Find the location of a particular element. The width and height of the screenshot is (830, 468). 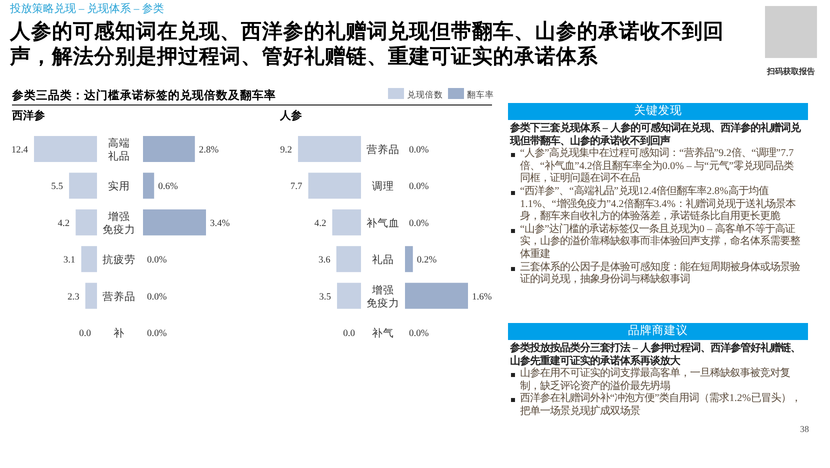

text: 参类三品类：达门槛承诺标签的兑现倍数及翻车率 is located at coordinates (143, 95).